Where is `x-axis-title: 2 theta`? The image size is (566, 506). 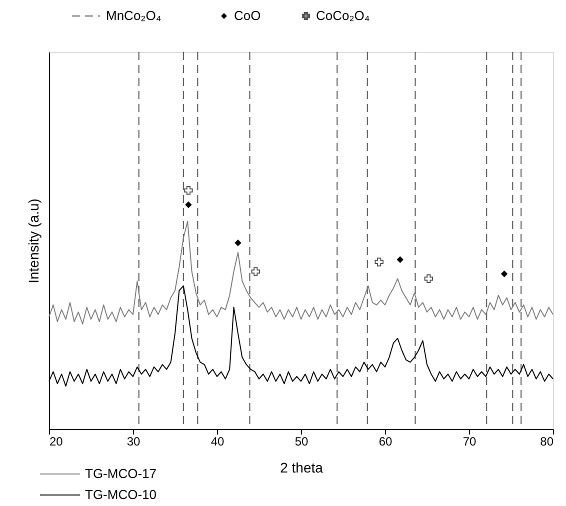
x-axis-title: 2 theta is located at coordinates (302, 468).